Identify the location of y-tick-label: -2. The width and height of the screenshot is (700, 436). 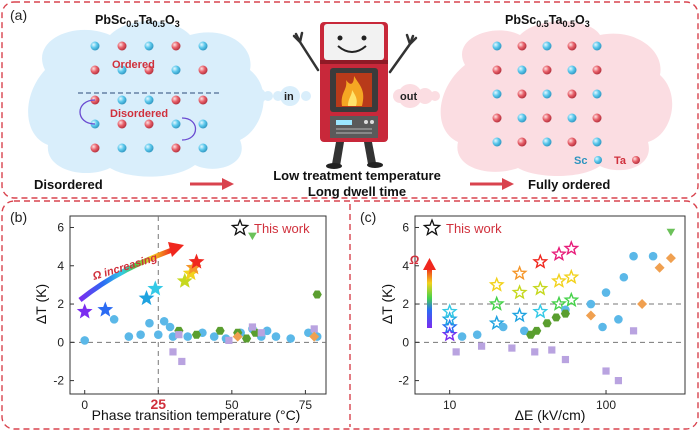
(403, 381).